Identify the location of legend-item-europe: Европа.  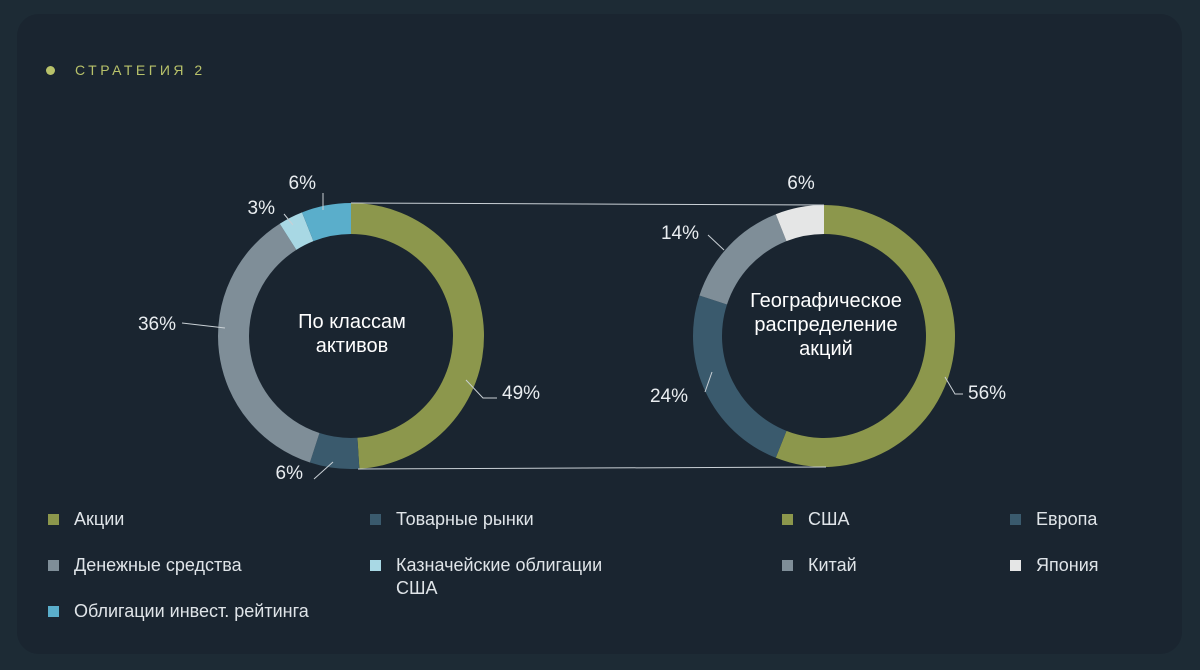
(1053, 519).